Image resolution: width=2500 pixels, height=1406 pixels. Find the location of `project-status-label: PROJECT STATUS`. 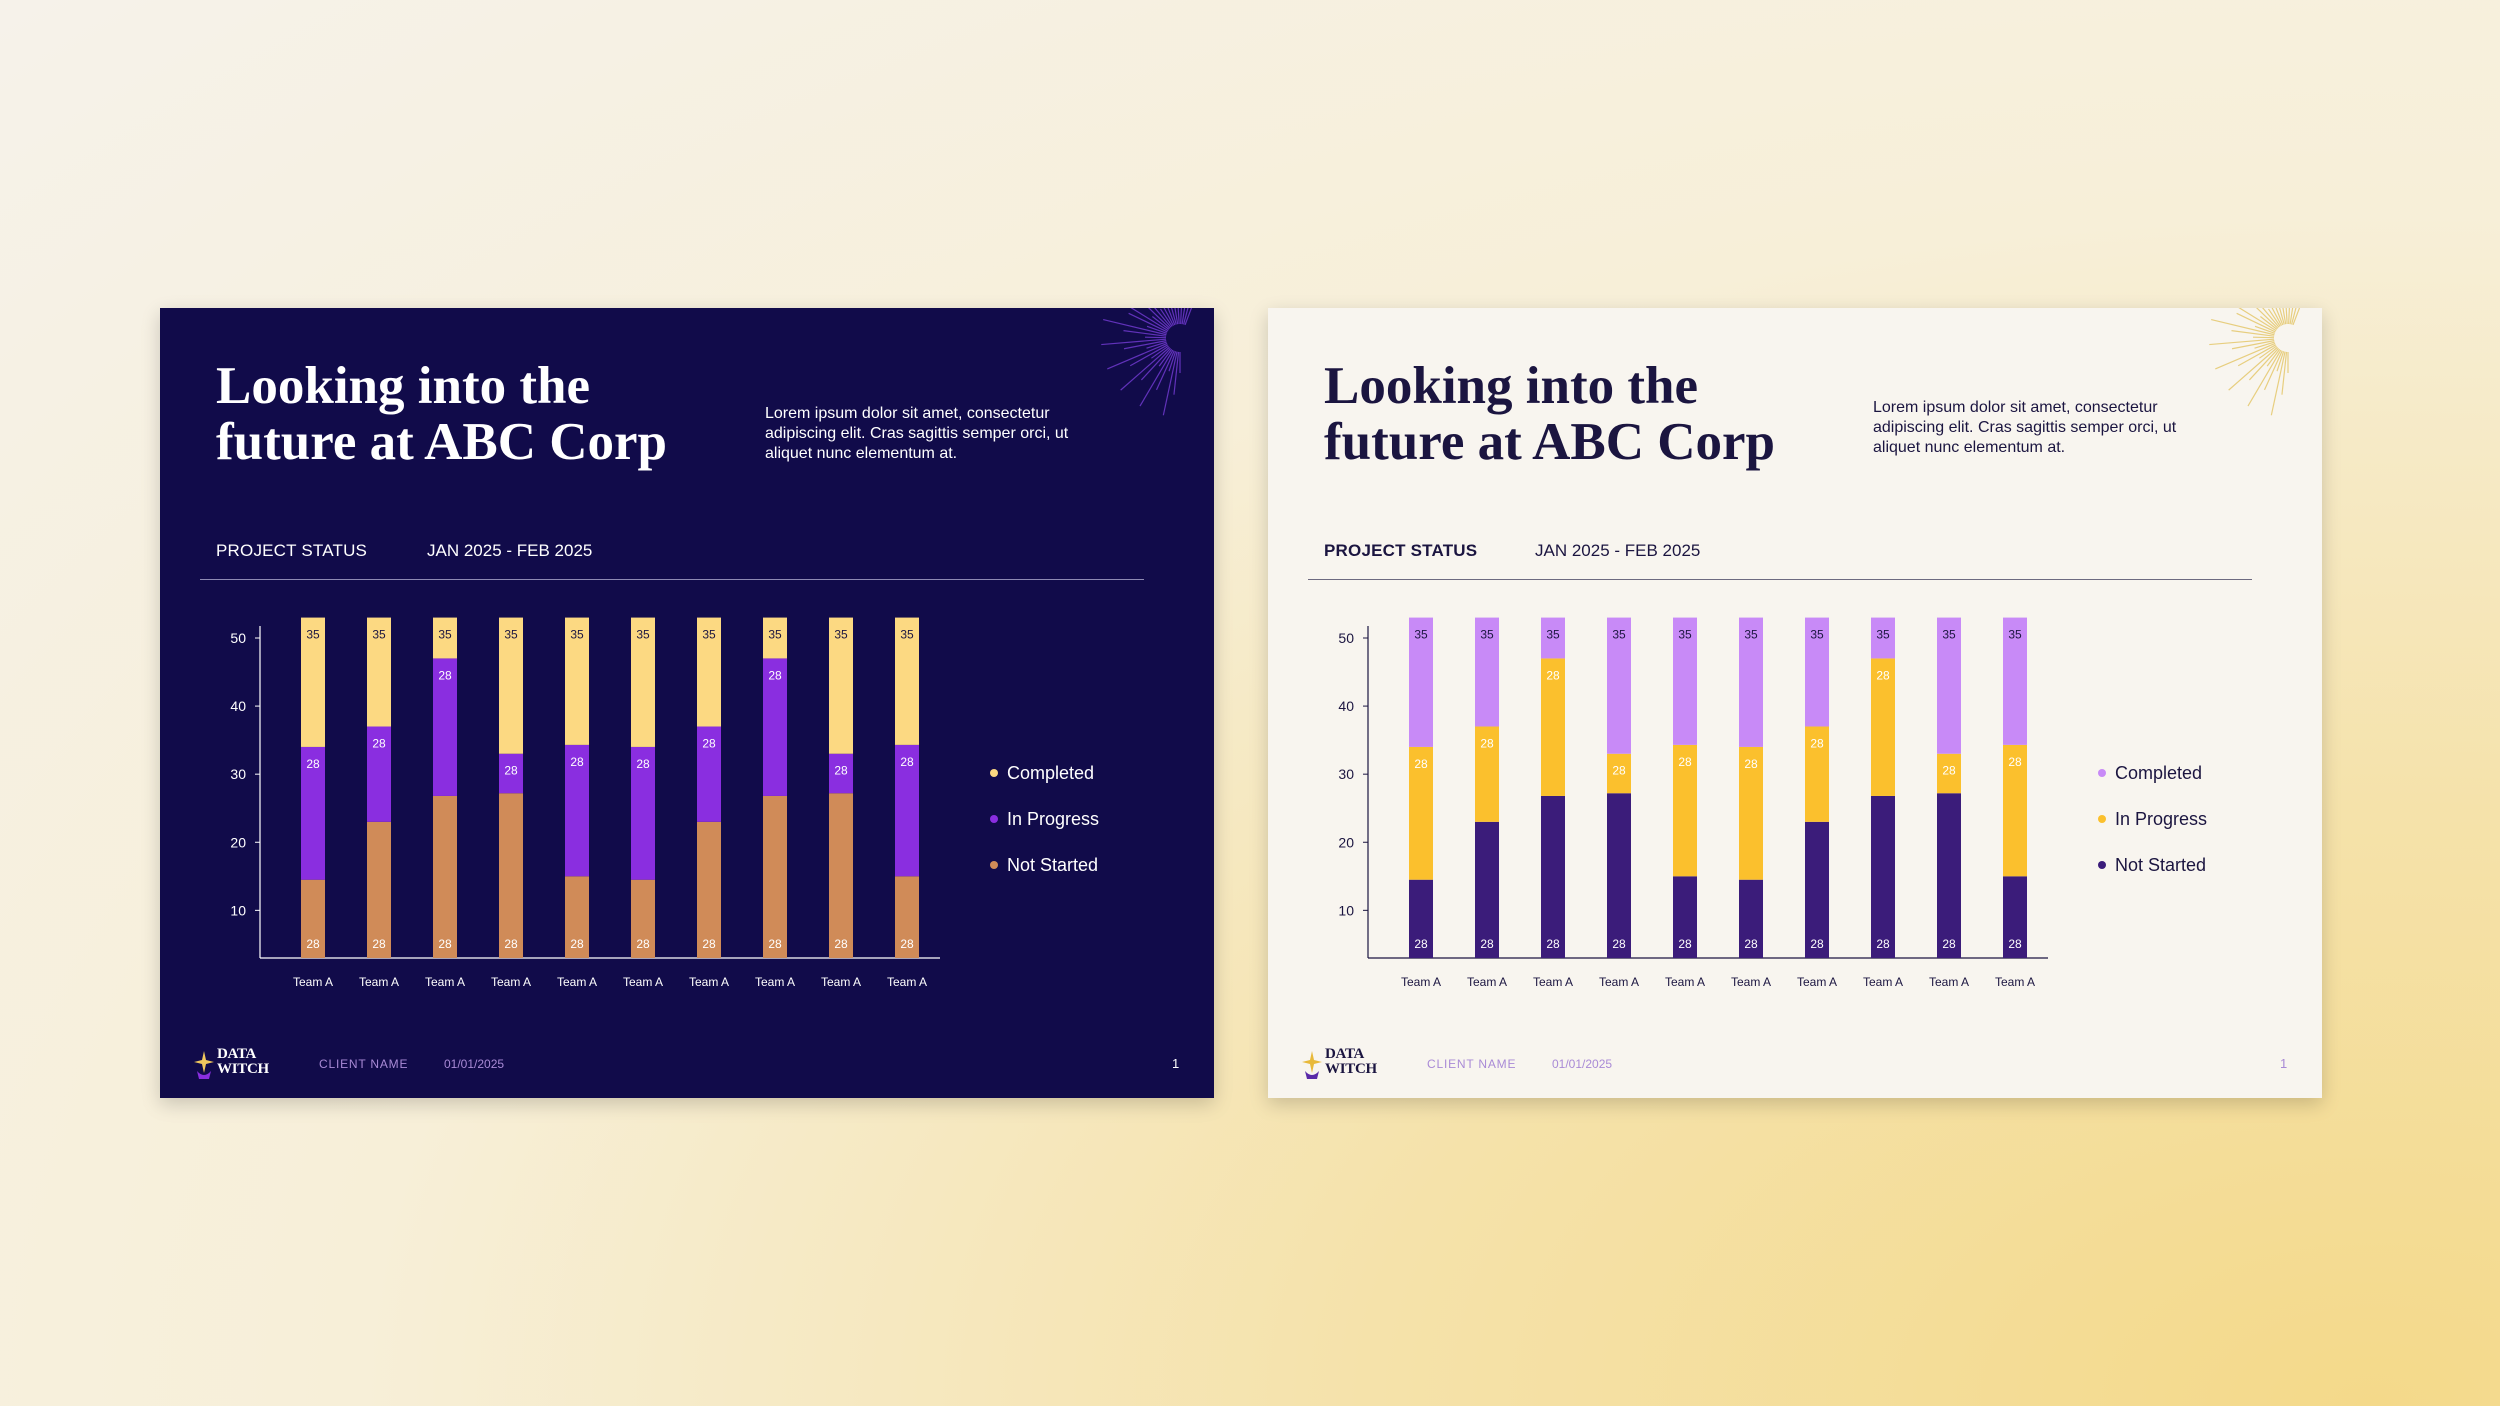

project-status-label: PROJECT STATUS is located at coordinates (292, 550).